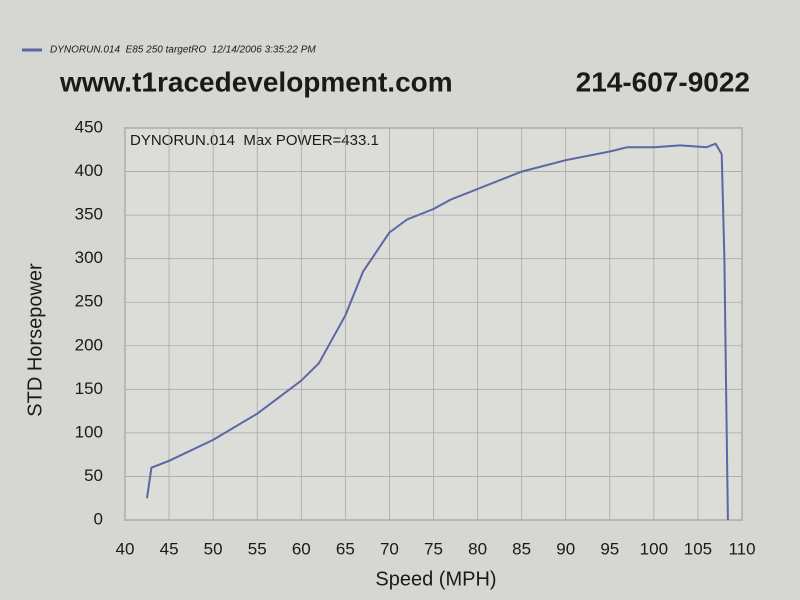  Describe the element at coordinates (93, 475) in the screenshot. I see `y-tick-label: 50` at that location.